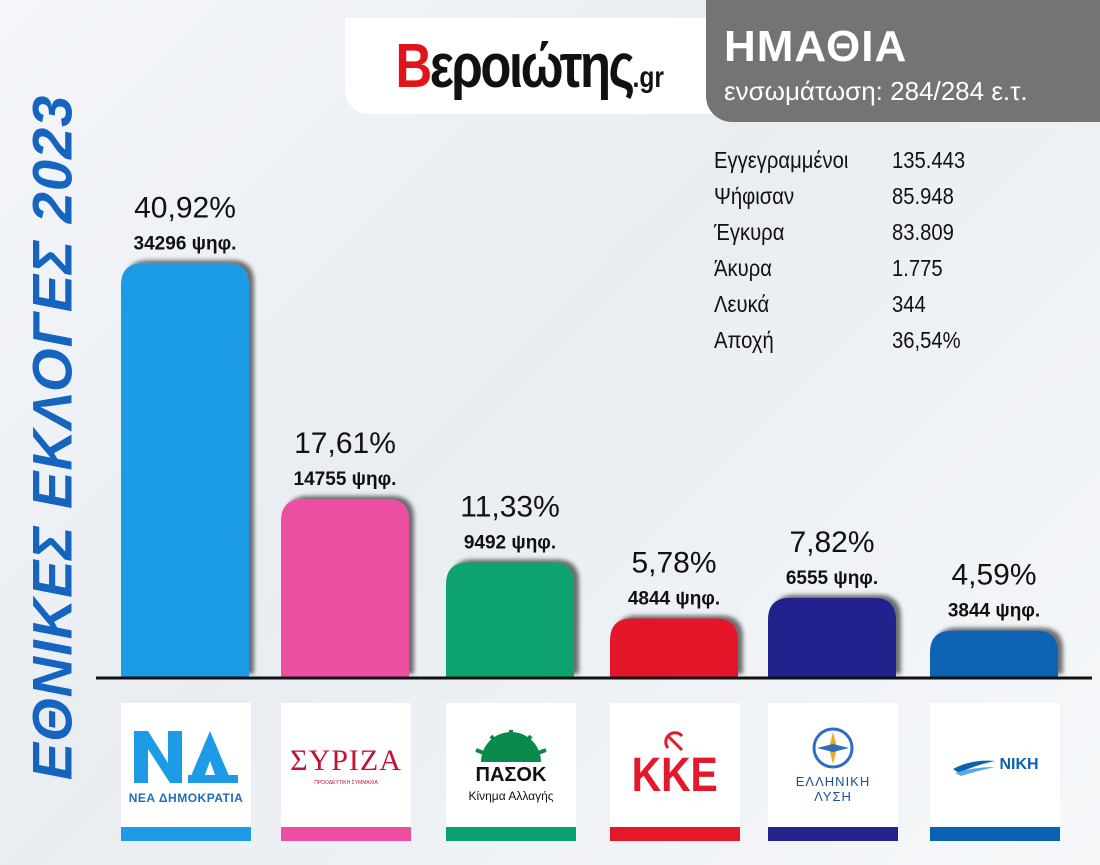 This screenshot has height=865, width=1100. What do you see at coordinates (876, 91) in the screenshot?
I see `region-integration: ενσωμάτωση: 284/284 ε.τ.` at bounding box center [876, 91].